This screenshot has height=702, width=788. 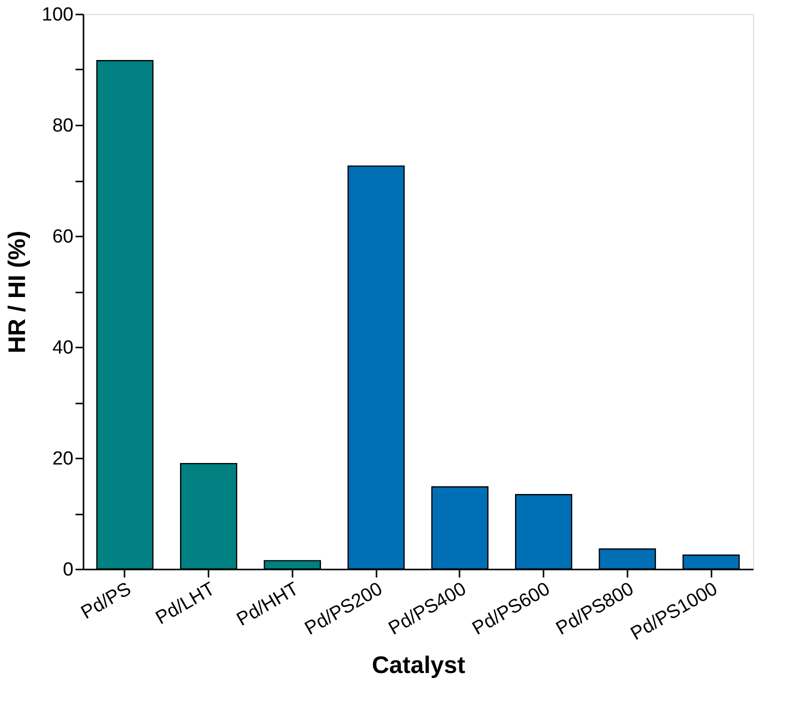 What do you see at coordinates (63, 237) in the screenshot?
I see `y-tick-label: 60` at bounding box center [63, 237].